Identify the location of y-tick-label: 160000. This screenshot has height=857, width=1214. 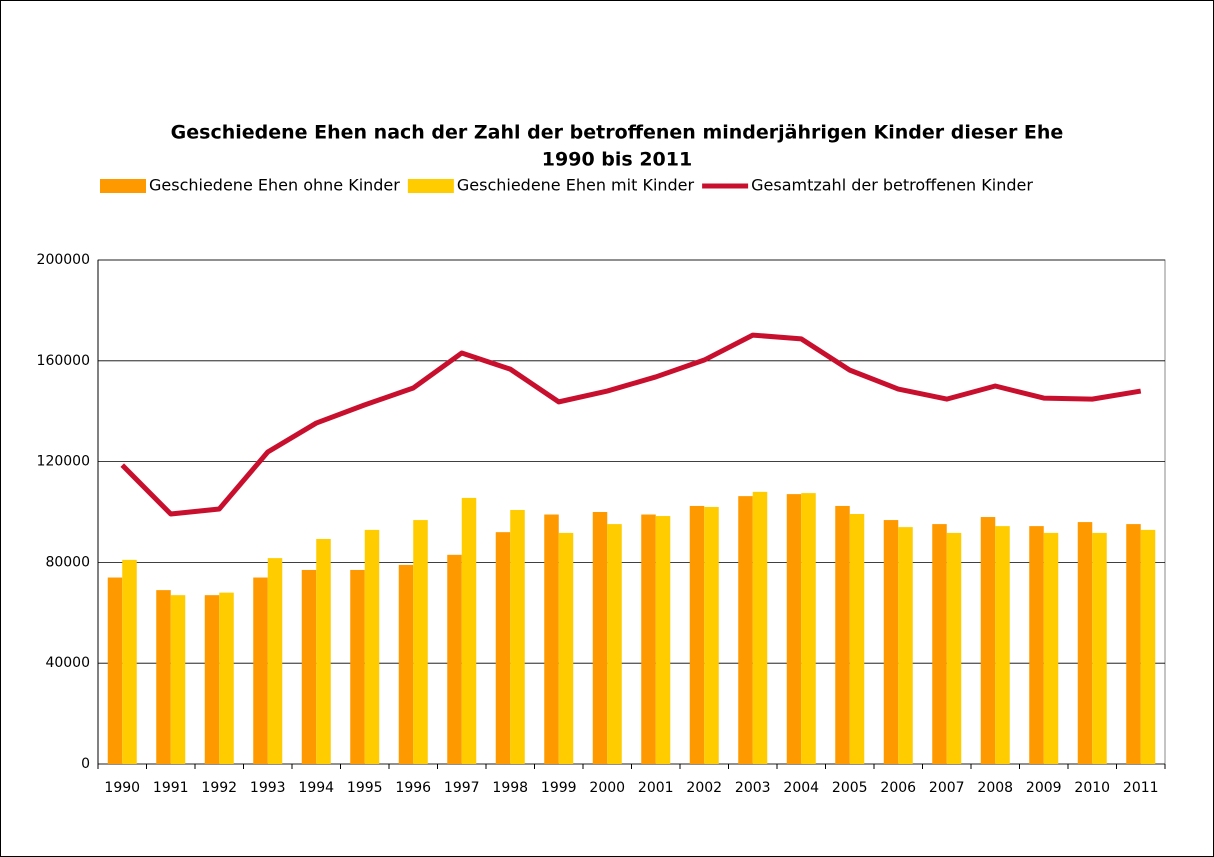
(63, 361).